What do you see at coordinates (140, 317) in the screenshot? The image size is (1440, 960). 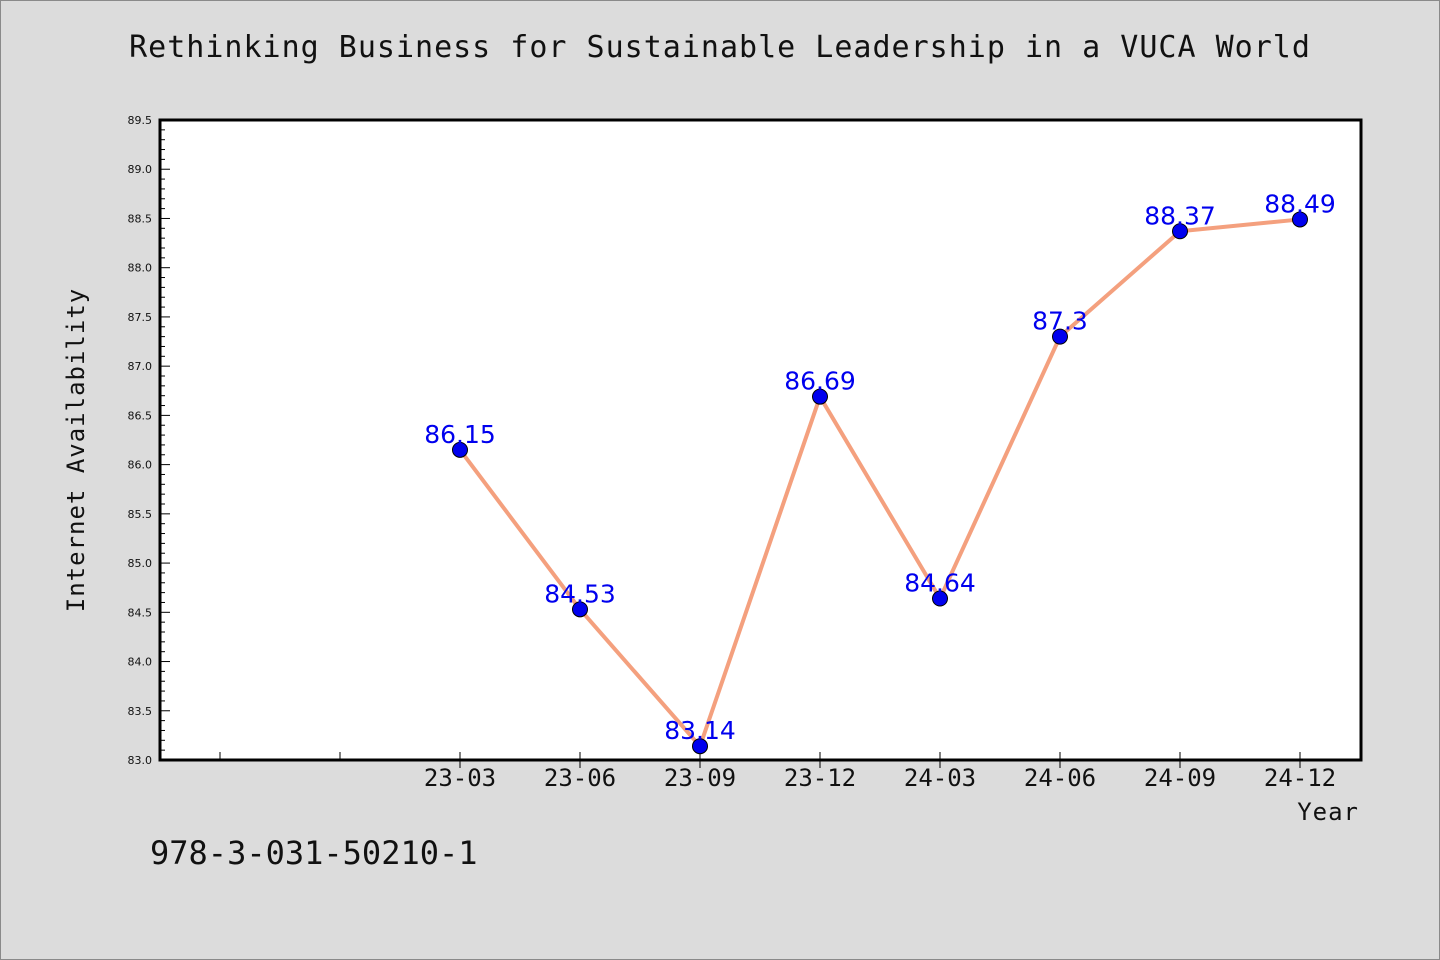 I see `y-tick-label: 87.5` at bounding box center [140, 317].